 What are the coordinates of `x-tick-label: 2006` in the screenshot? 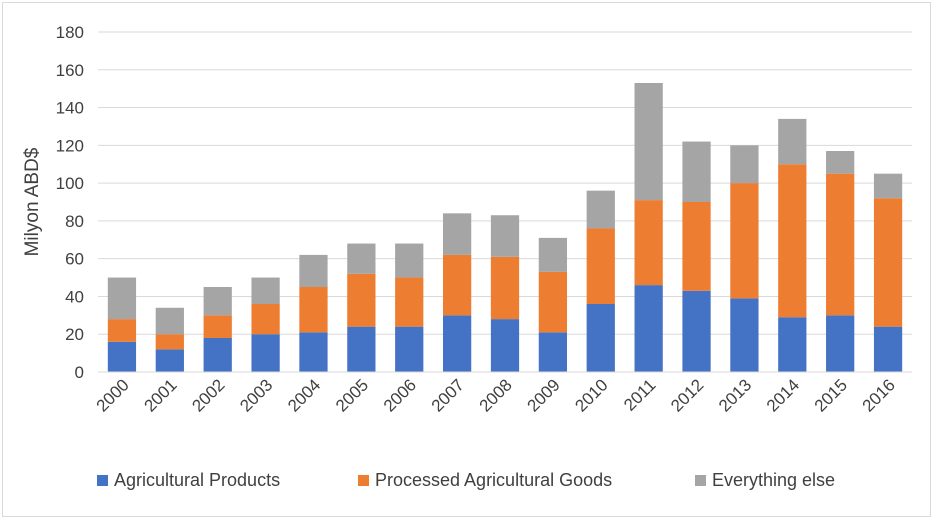 It's located at (400, 395).